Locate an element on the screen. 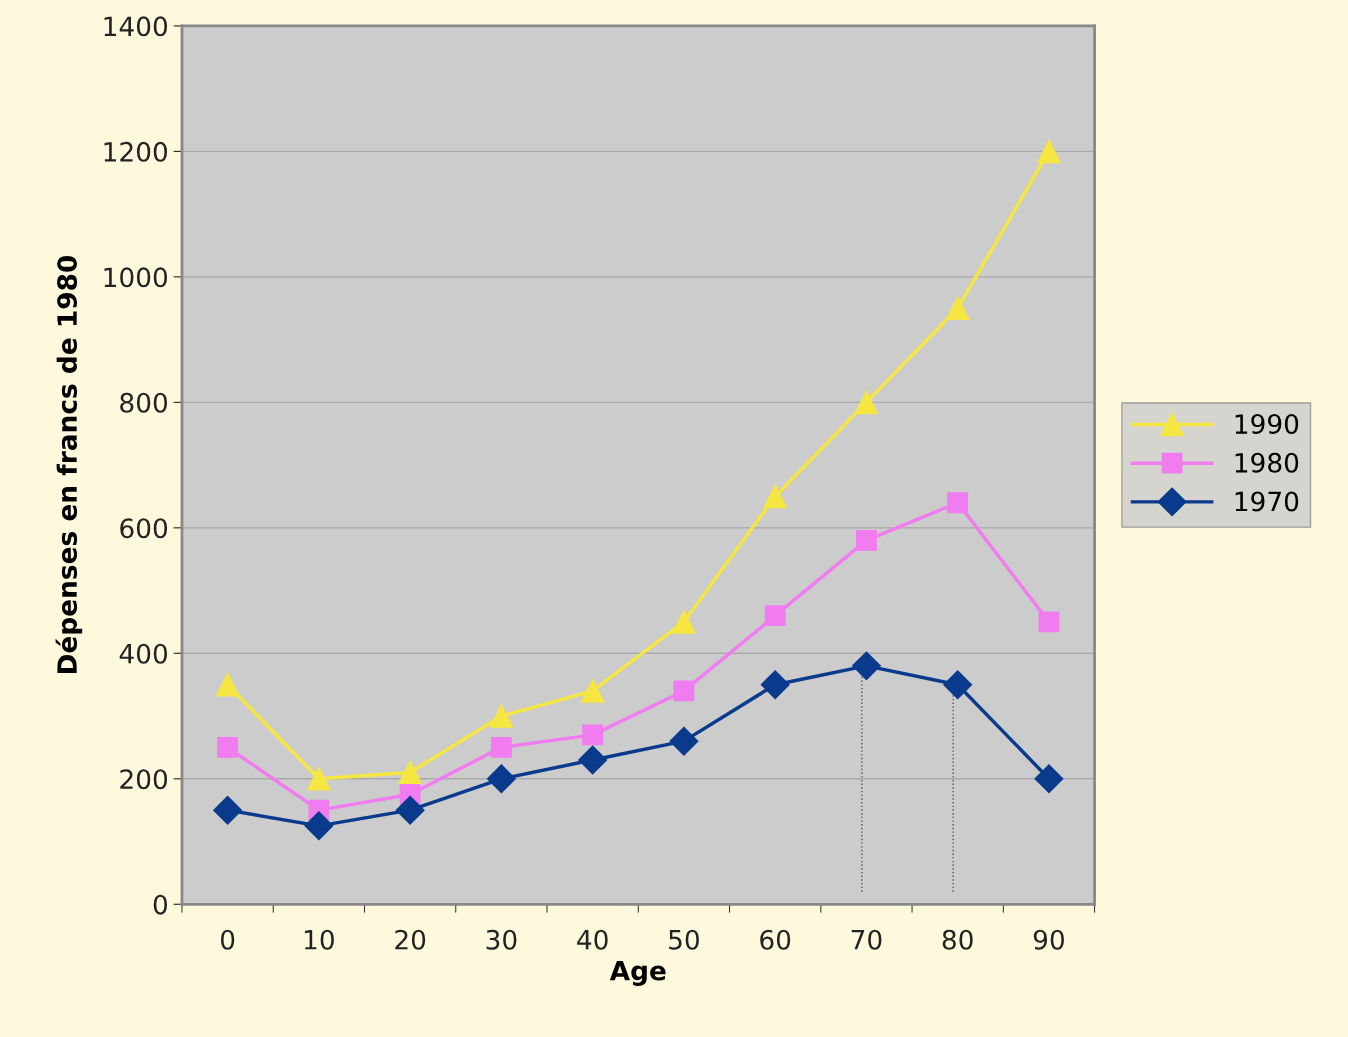 Image resolution: width=1348 pixels, height=1037 pixels. legend-label: 1980 is located at coordinates (1267, 462).